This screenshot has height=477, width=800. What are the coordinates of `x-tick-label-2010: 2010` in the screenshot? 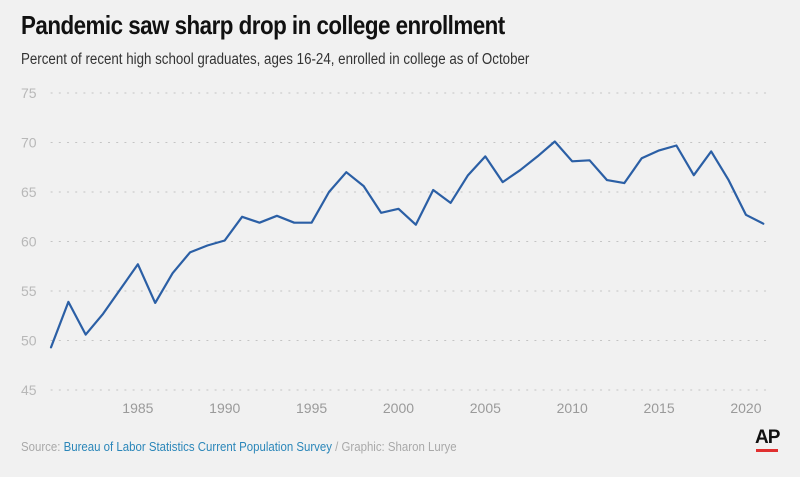 It's located at (572, 408).